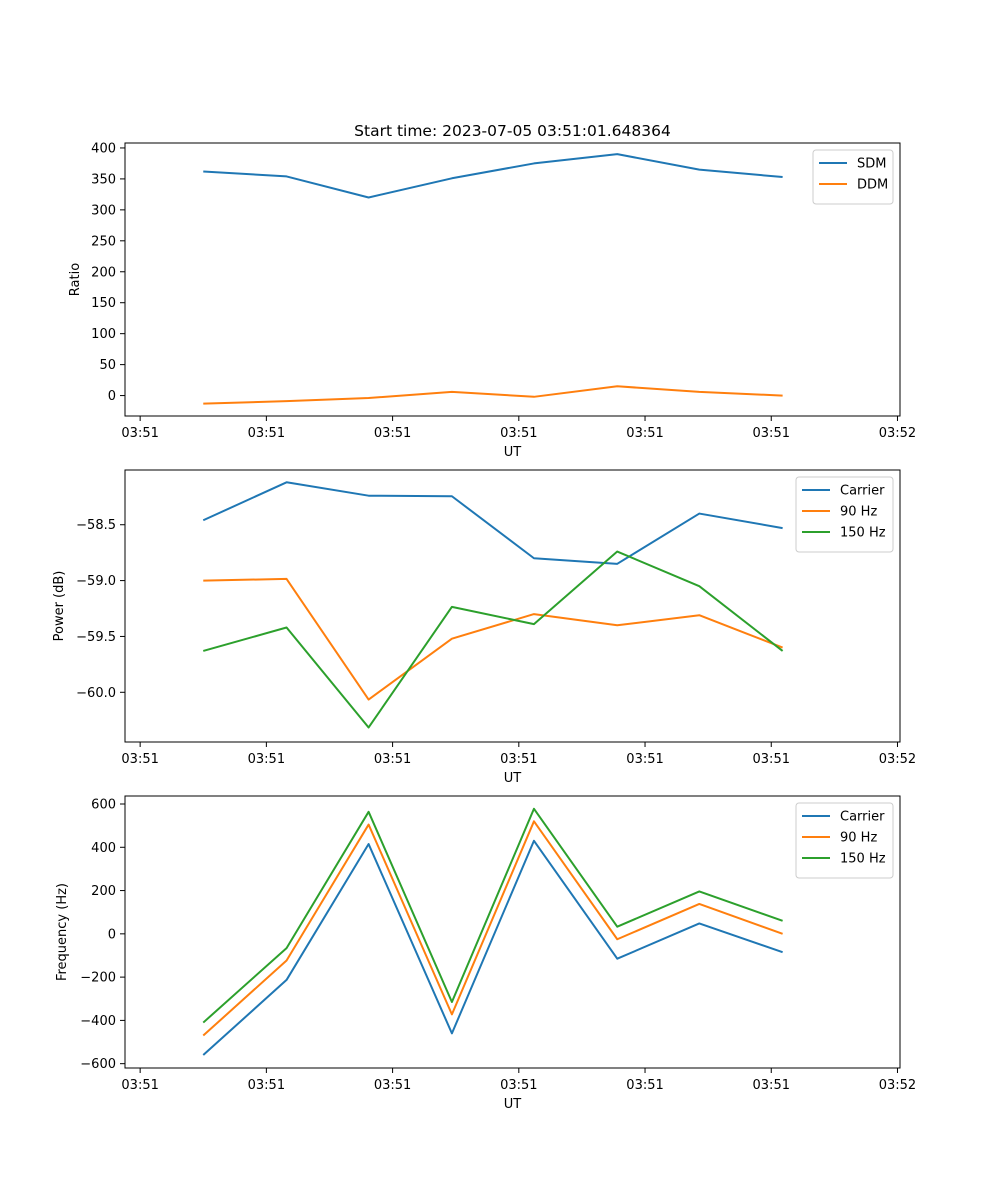 The width and height of the screenshot is (1000, 1200). What do you see at coordinates (98, 1064) in the screenshot?
I see `y-tick-label: −600` at bounding box center [98, 1064].